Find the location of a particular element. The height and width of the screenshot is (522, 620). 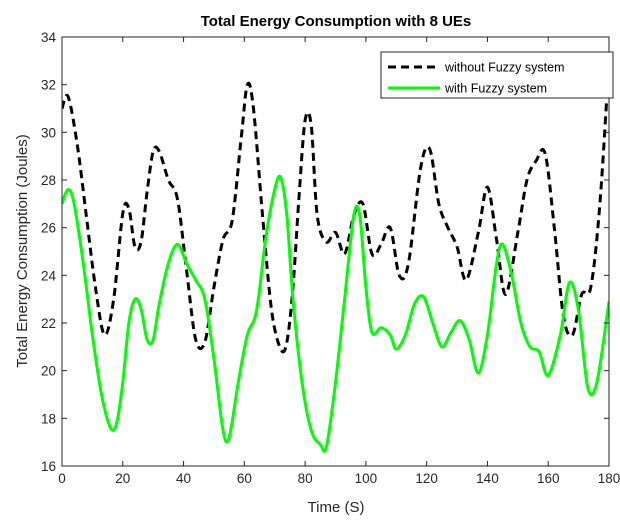

legend-label-with-fuzzy: with Fuzzy system is located at coordinates (495, 89).